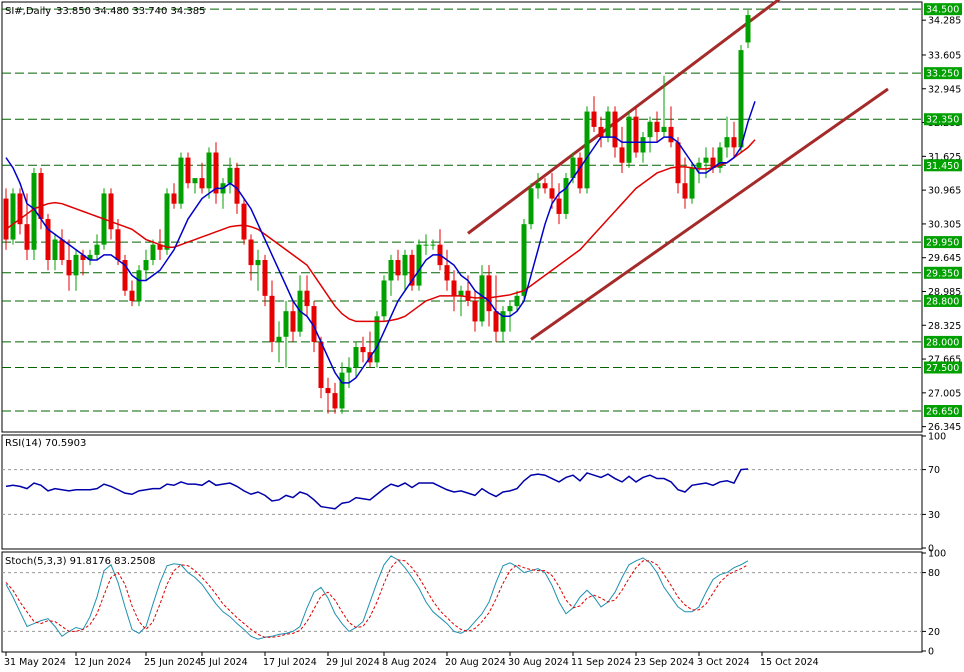  I want to click on price-tick-label: 29.645, so click(944, 258).